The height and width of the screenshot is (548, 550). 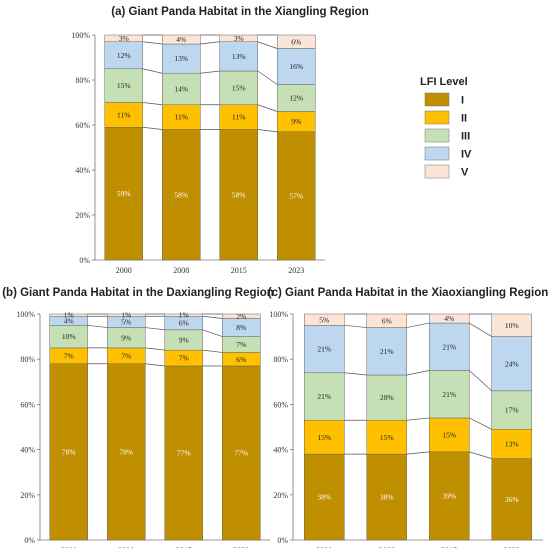 I want to click on y-tick-label: 100%, so click(x=80, y=35).